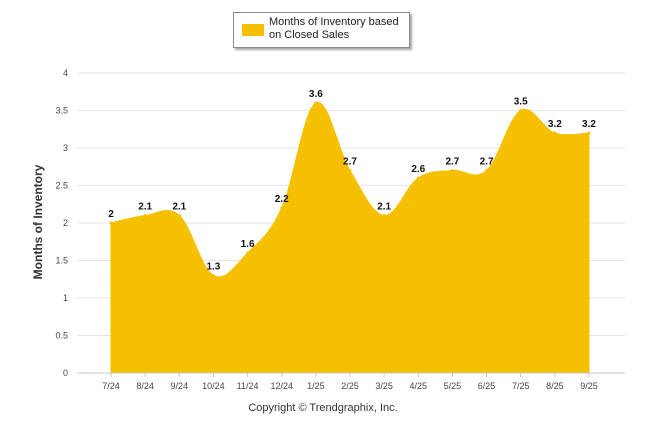 This screenshot has width=646, height=434. What do you see at coordinates (248, 386) in the screenshot?
I see `x-tick-label: 11/24` at bounding box center [248, 386].